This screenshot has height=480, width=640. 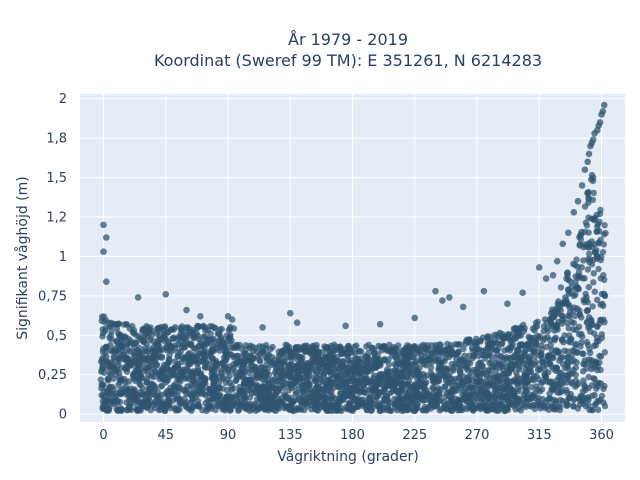 What do you see at coordinates (348, 456) in the screenshot?
I see `x-axis-label: Vågriktning (grader)` at bounding box center [348, 456].